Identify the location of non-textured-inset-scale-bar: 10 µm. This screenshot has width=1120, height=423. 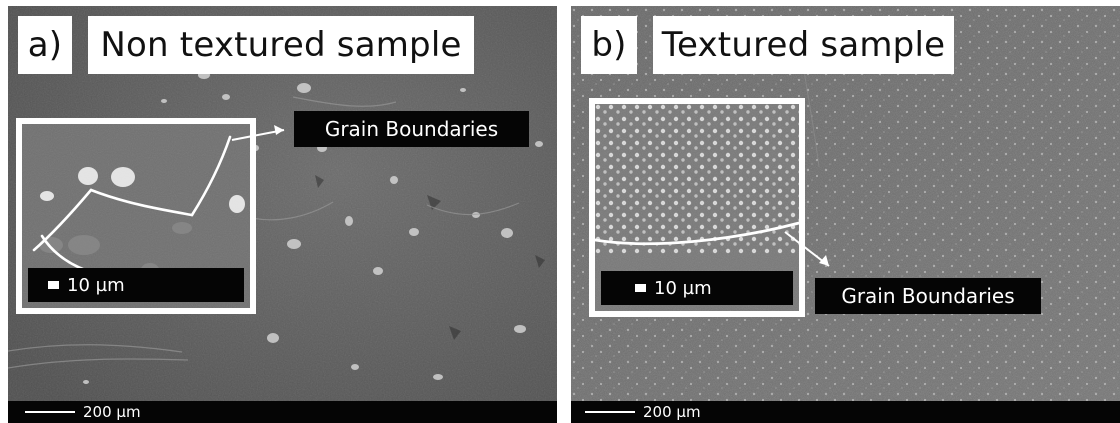
(136, 285).